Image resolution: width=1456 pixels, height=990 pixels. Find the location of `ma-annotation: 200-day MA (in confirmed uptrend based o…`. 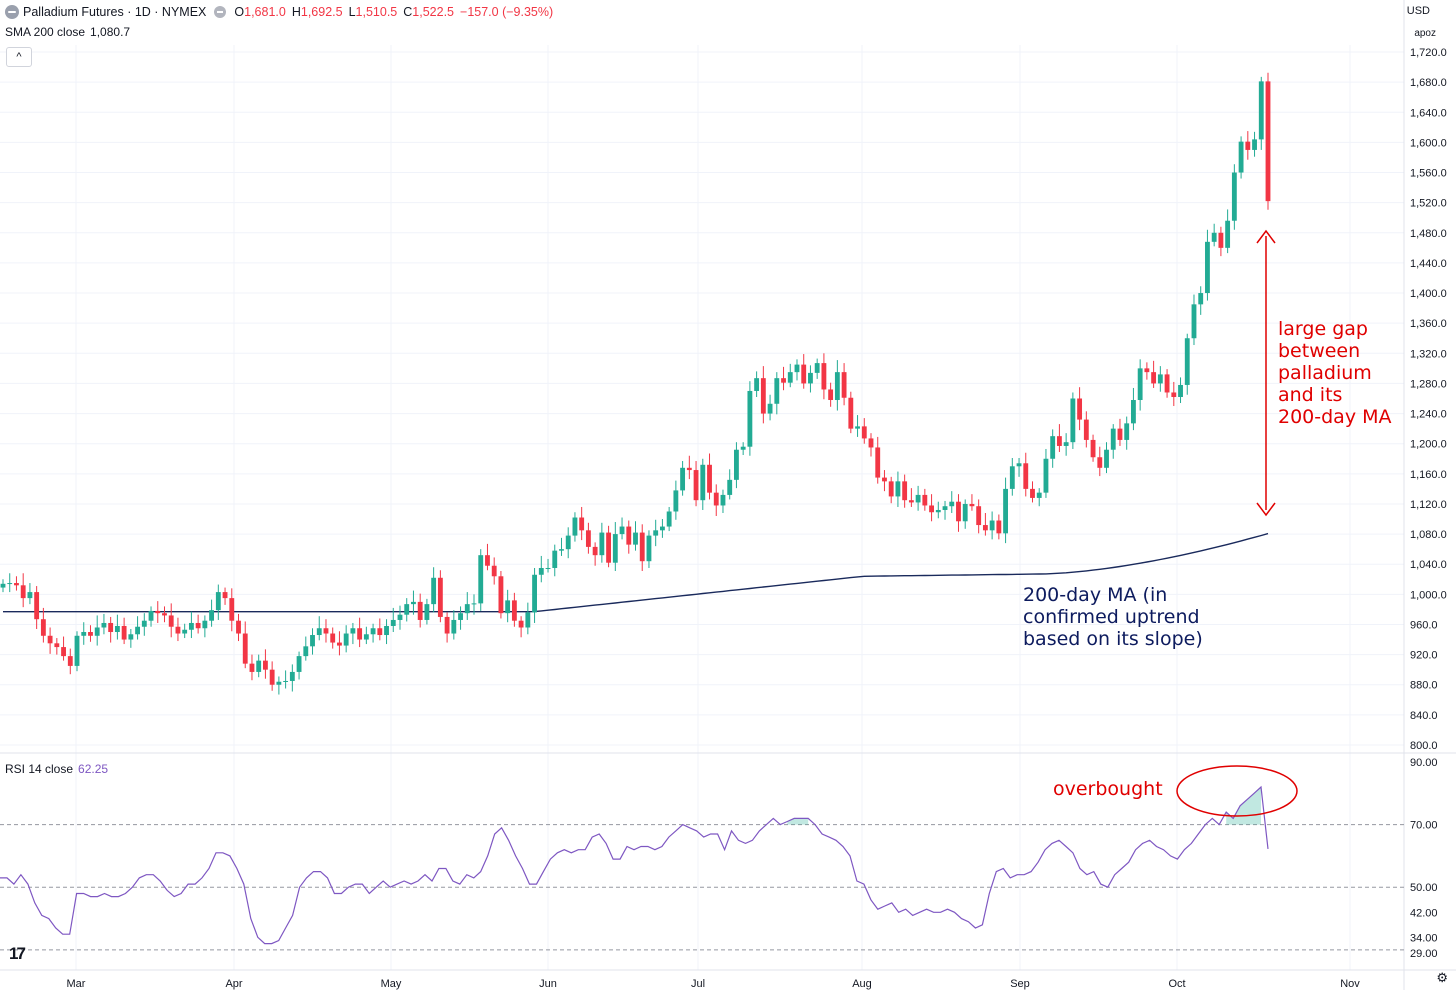

ma-annotation: 200-day MA (in confirmed uptrend based o… is located at coordinates (1113, 617).